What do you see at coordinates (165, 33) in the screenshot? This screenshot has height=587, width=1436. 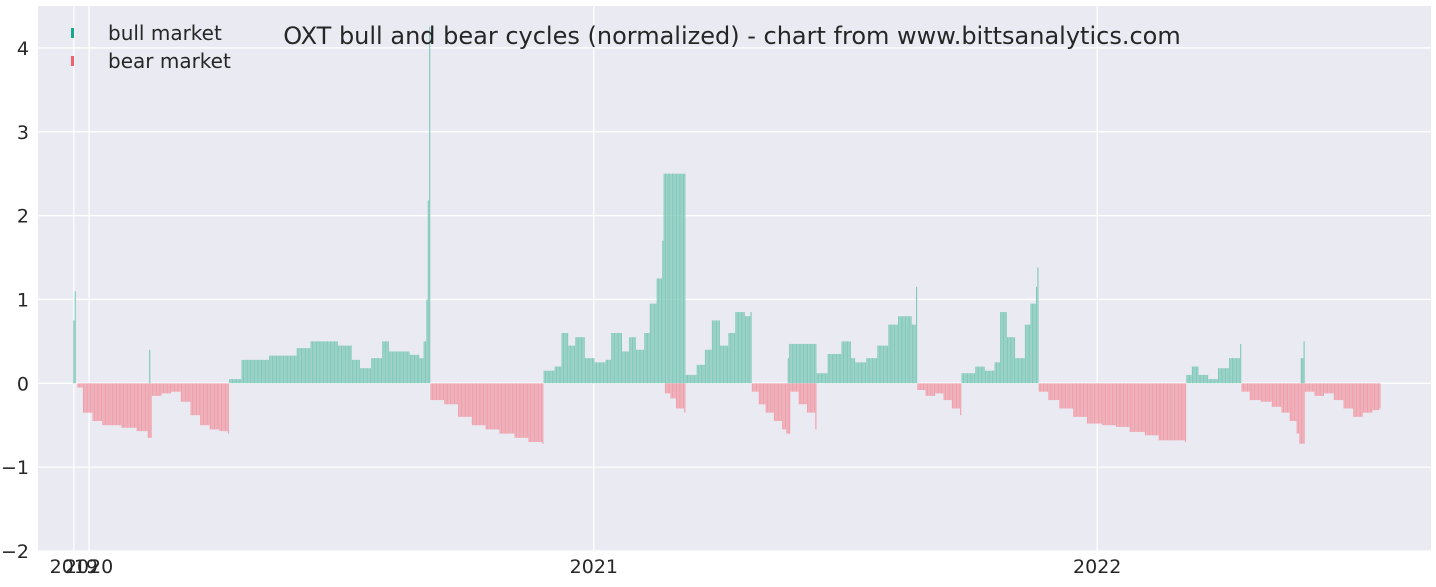 I see `legend-label: bull market` at bounding box center [165, 33].